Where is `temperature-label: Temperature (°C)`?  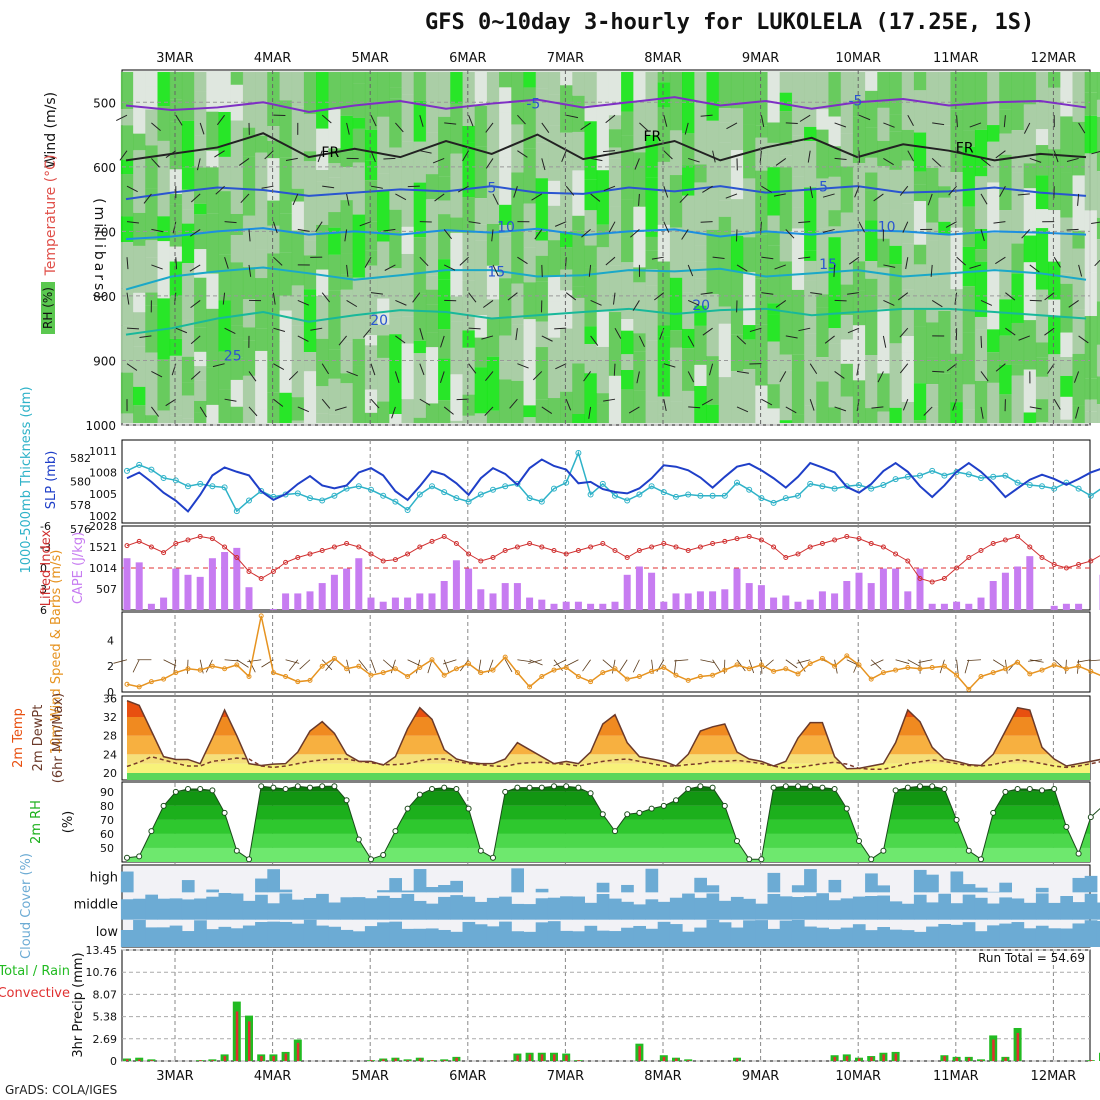
temperature-label: Temperature (°C) is located at coordinates (51, 216).